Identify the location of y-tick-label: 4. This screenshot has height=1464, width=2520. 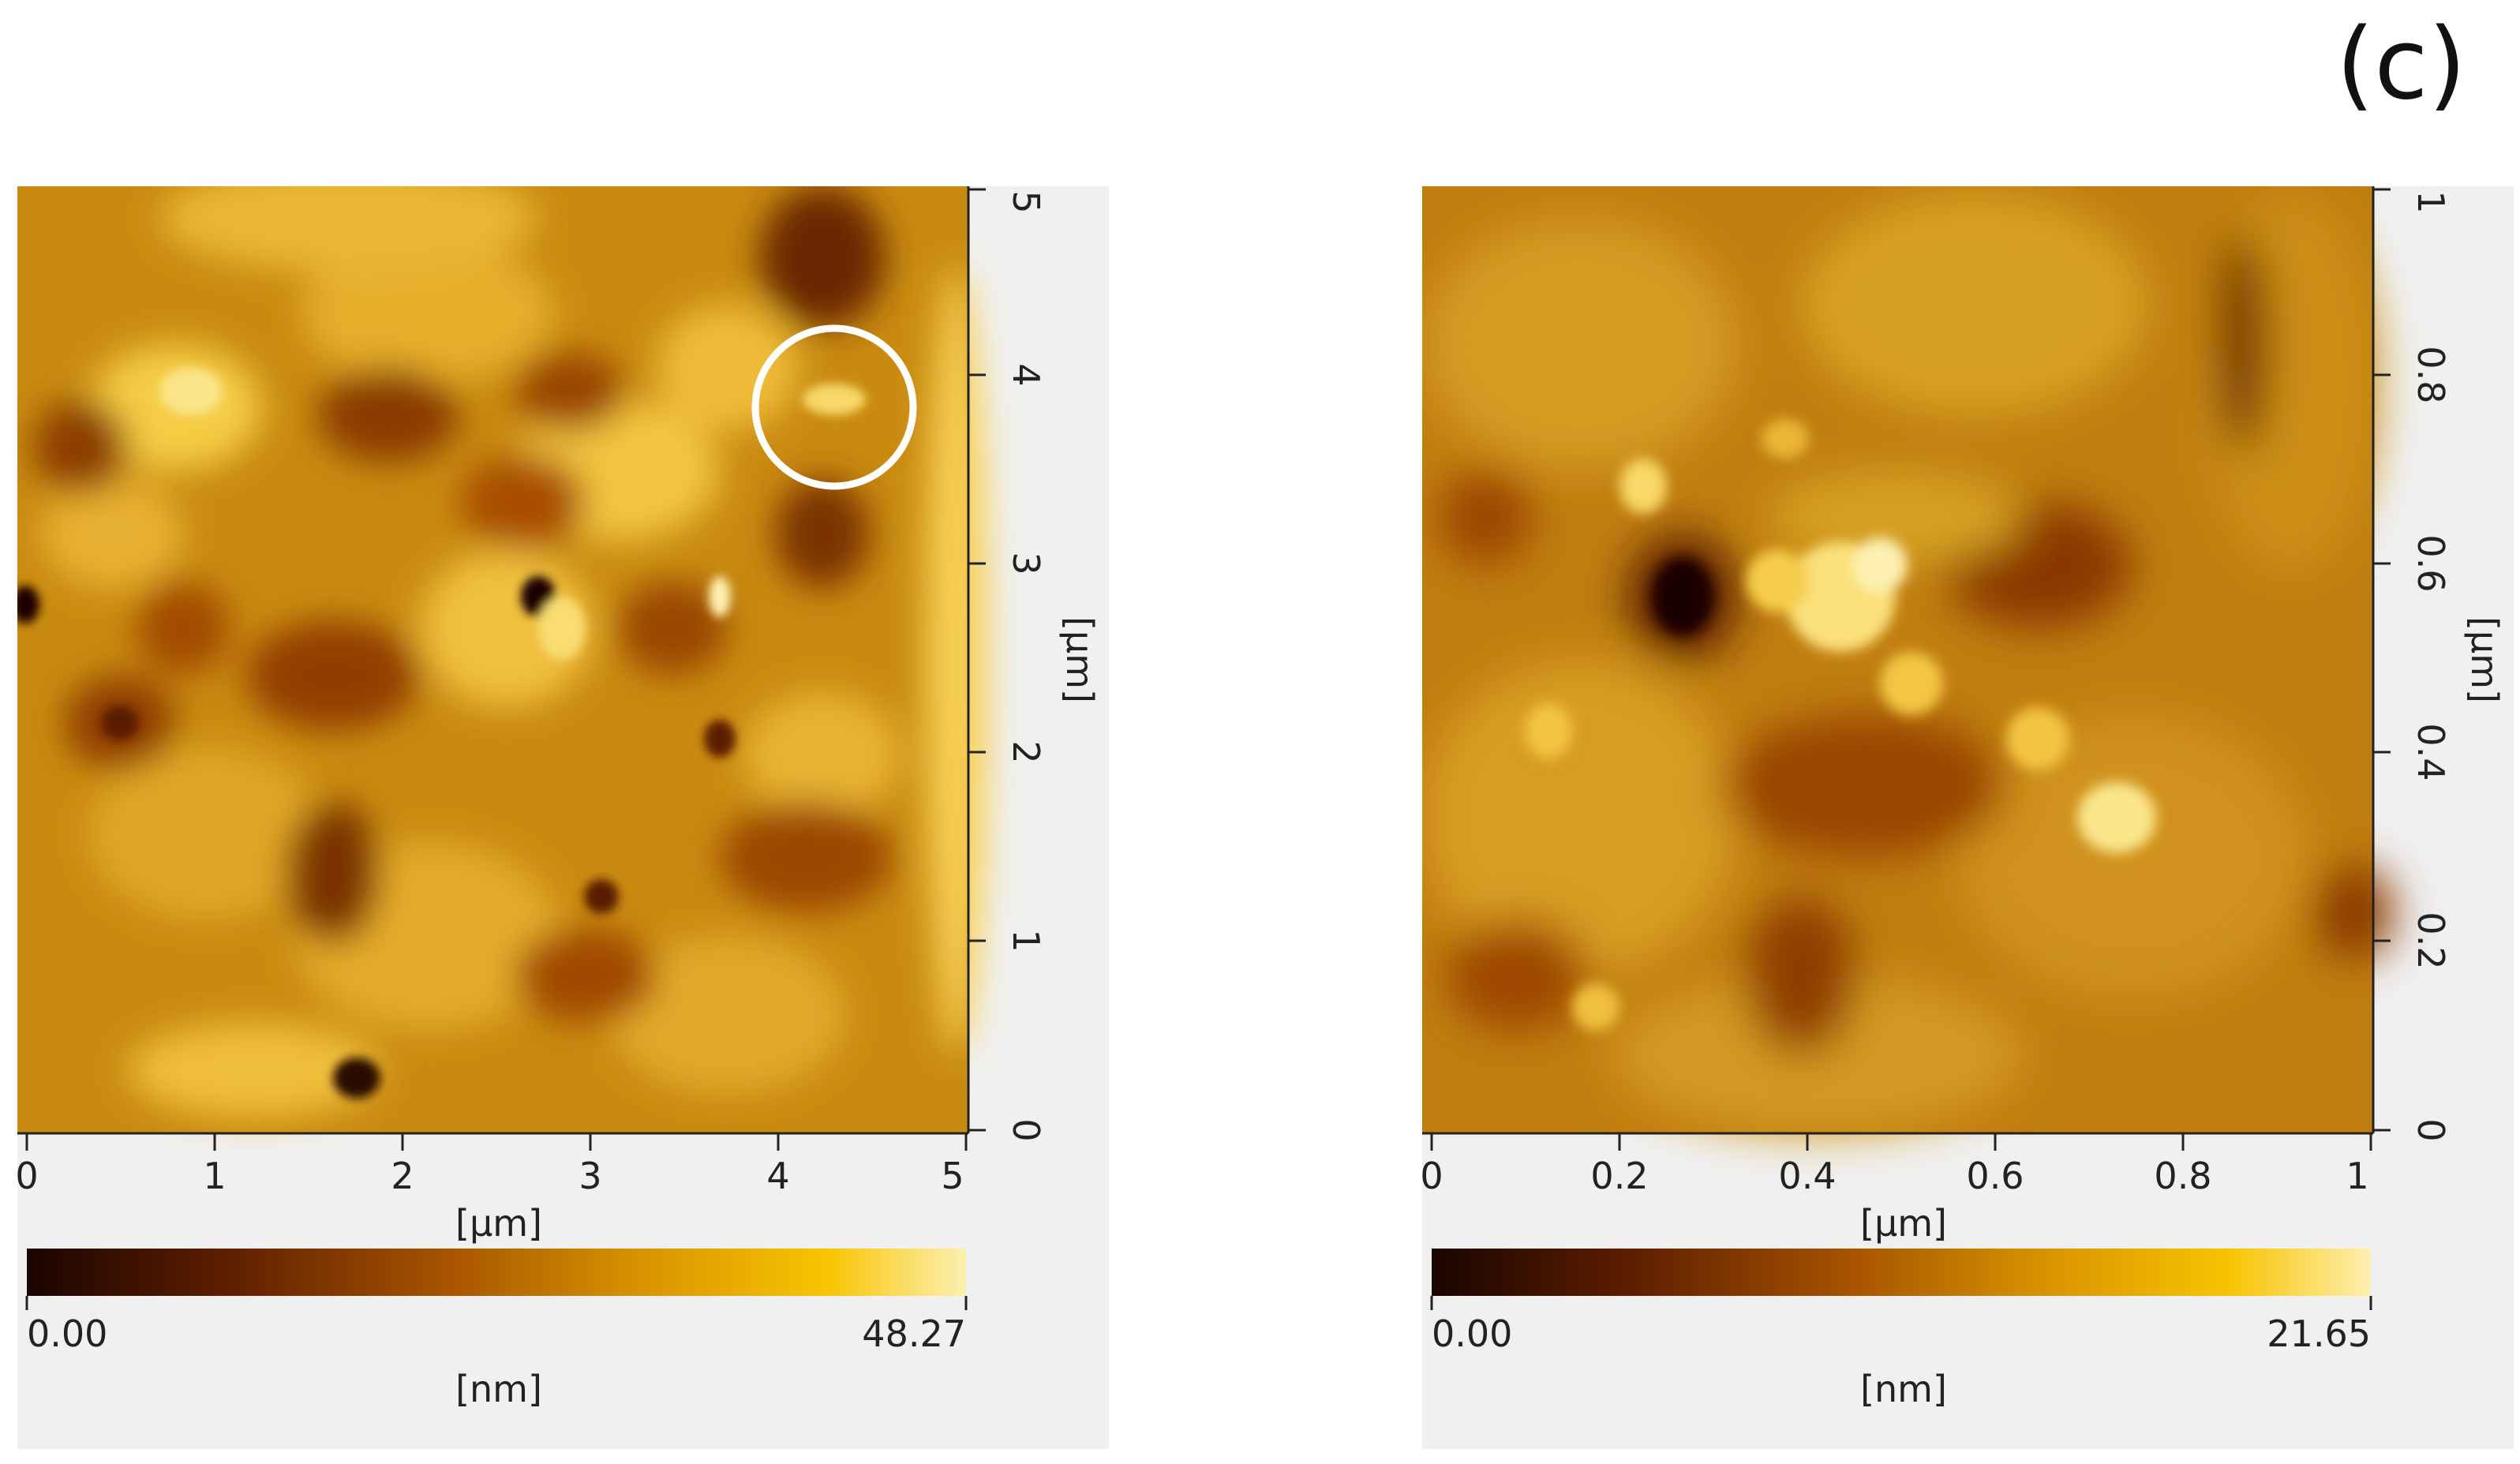
(1026, 374).